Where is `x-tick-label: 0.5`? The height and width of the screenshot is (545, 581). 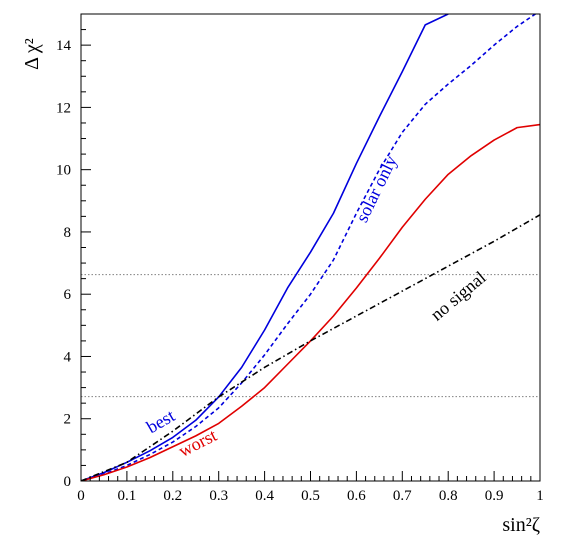 x-tick-label: 0.5 is located at coordinates (310, 496).